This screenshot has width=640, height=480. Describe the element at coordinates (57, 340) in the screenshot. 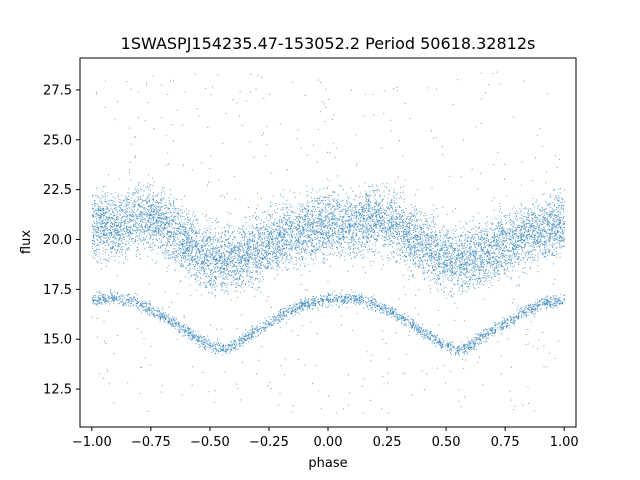

I see `y-tick-label: 15.0` at that location.